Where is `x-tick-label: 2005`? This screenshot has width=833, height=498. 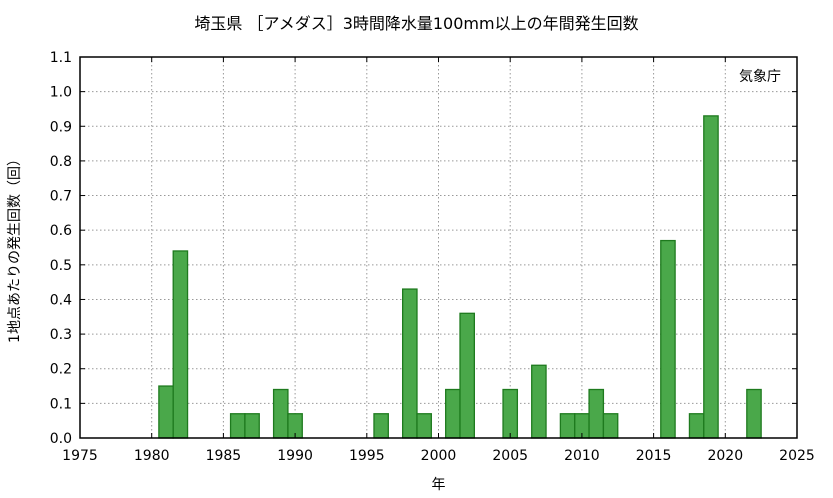
x-tick-label: 2005 is located at coordinates (510, 456).